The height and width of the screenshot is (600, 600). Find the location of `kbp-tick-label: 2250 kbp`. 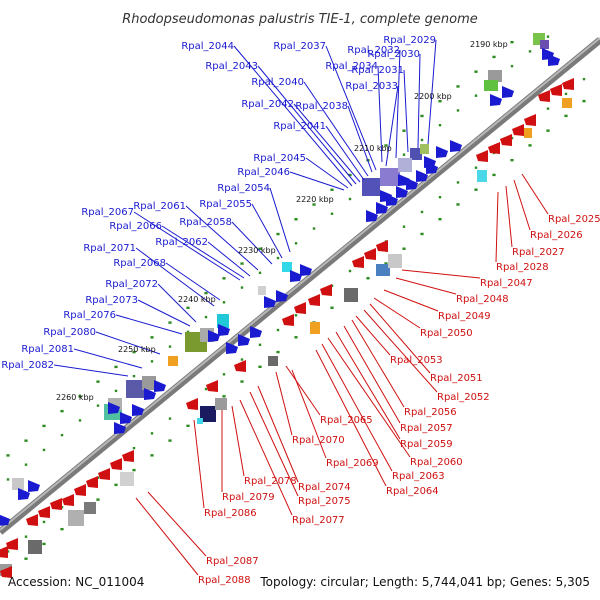

kbp-tick-label: 2250 kbp is located at coordinates (137, 349).